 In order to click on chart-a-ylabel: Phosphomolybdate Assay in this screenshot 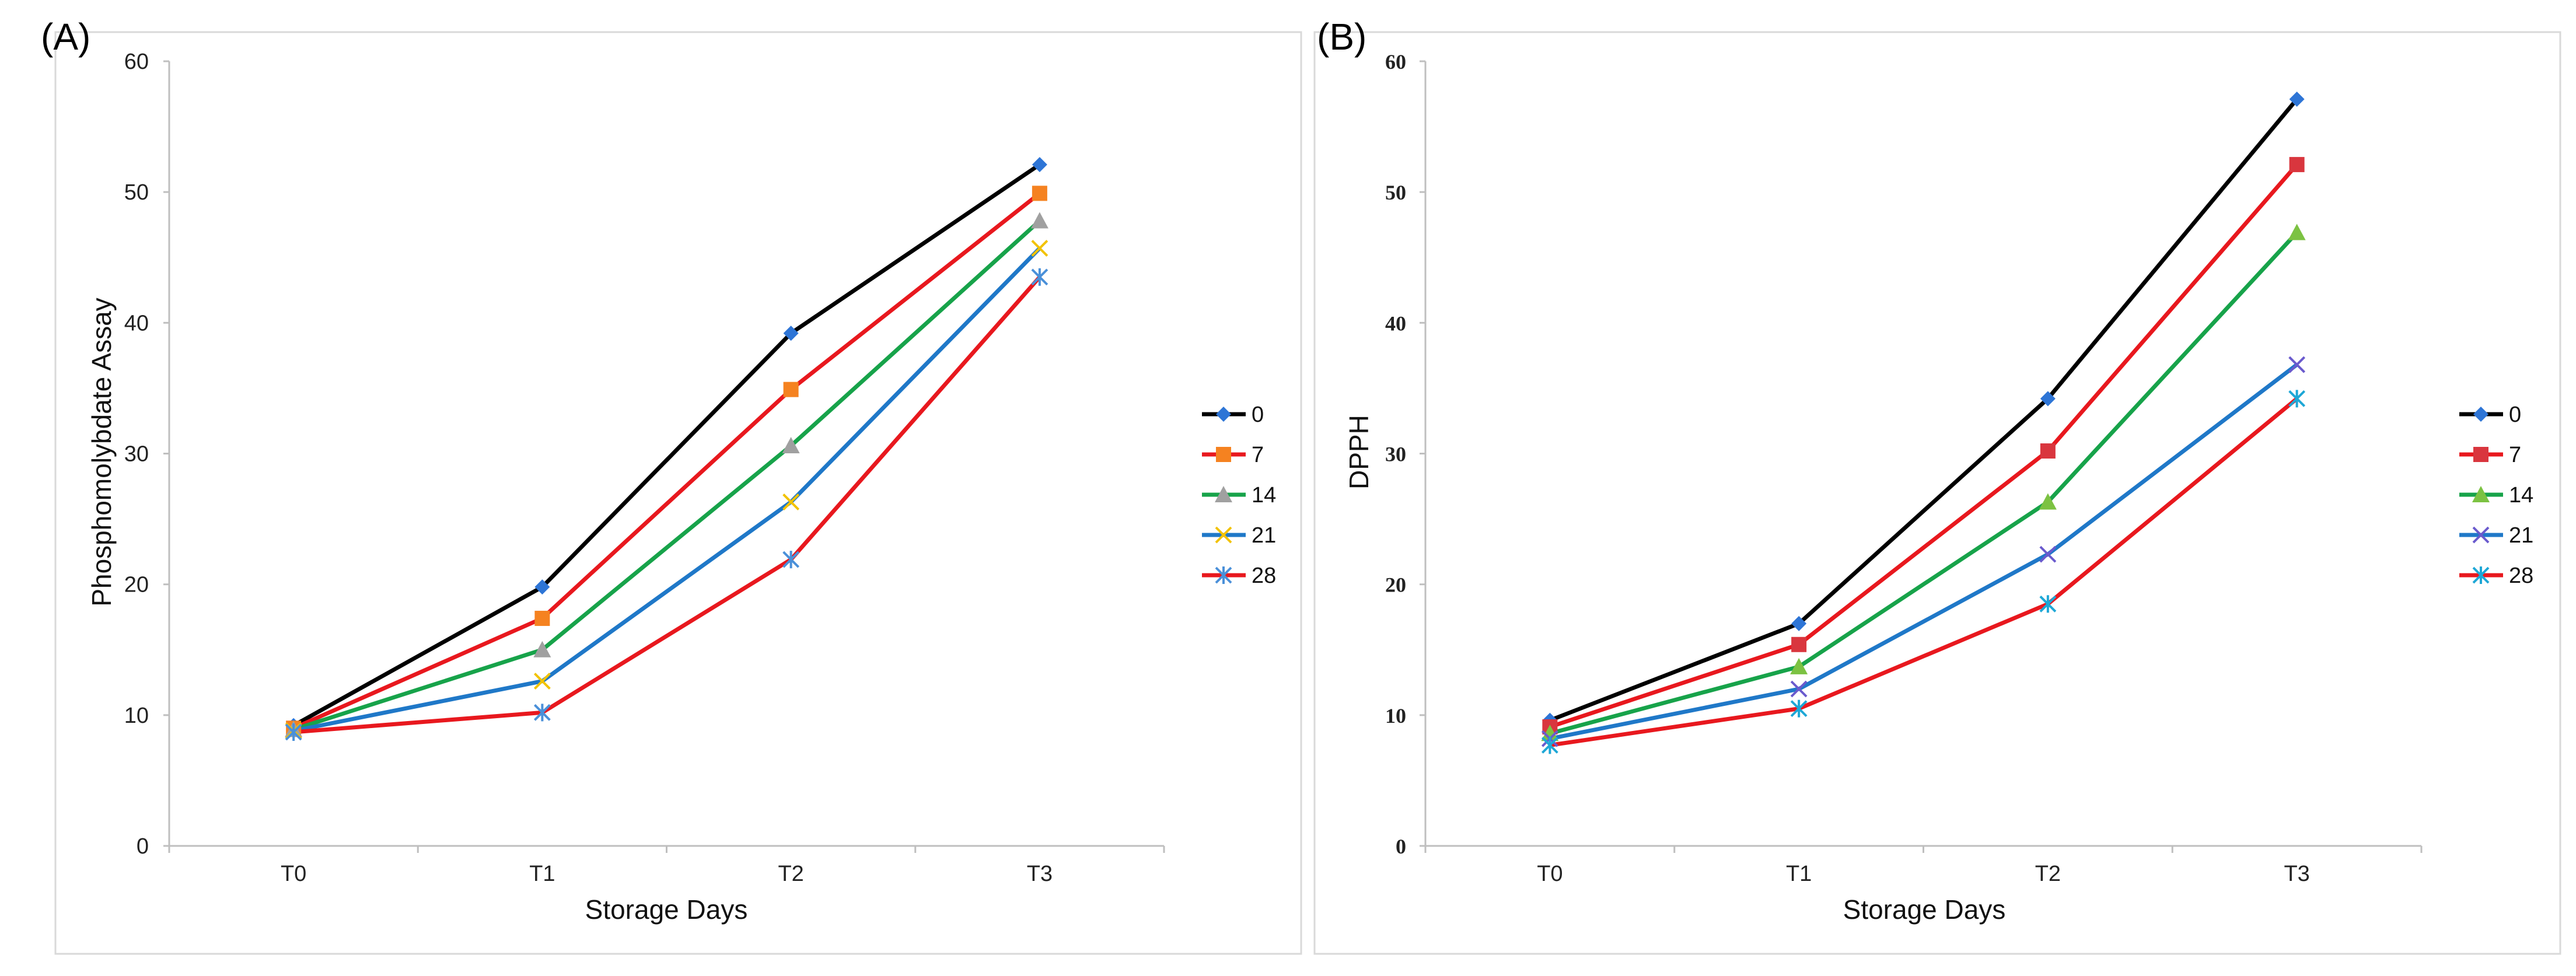, I will do `click(101, 452)`.